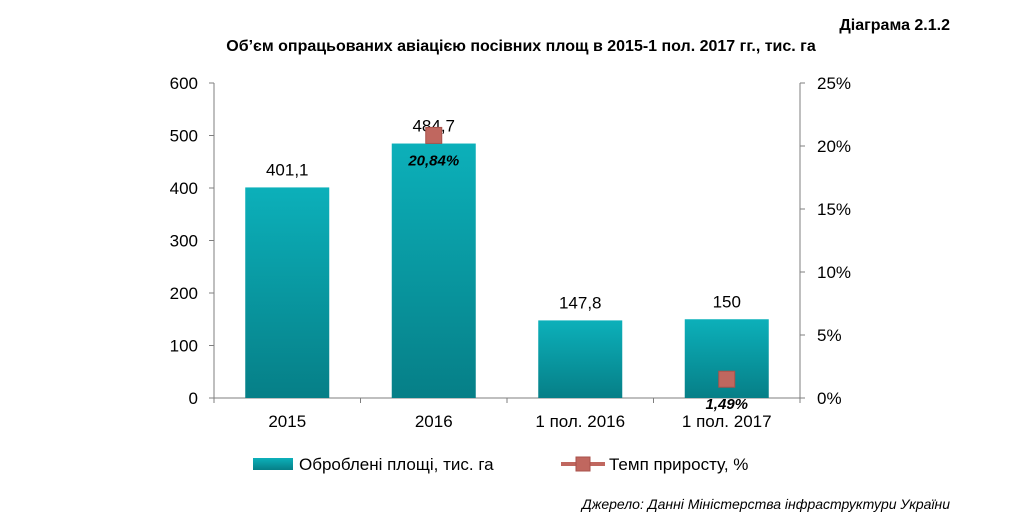  What do you see at coordinates (727, 301) in the screenshot?
I see `bar-value-label: 150` at bounding box center [727, 301].